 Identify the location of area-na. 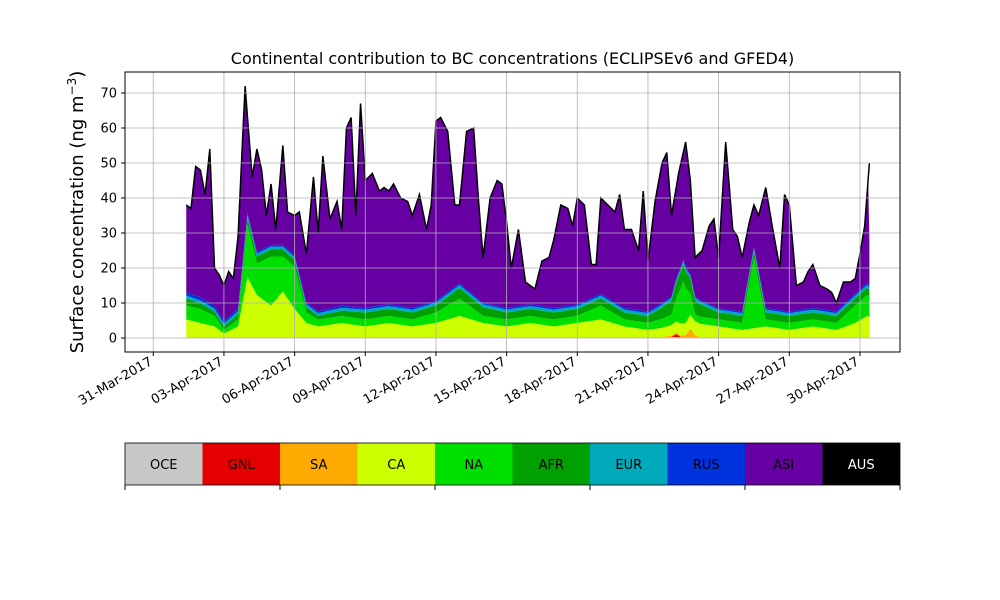
(528, 279).